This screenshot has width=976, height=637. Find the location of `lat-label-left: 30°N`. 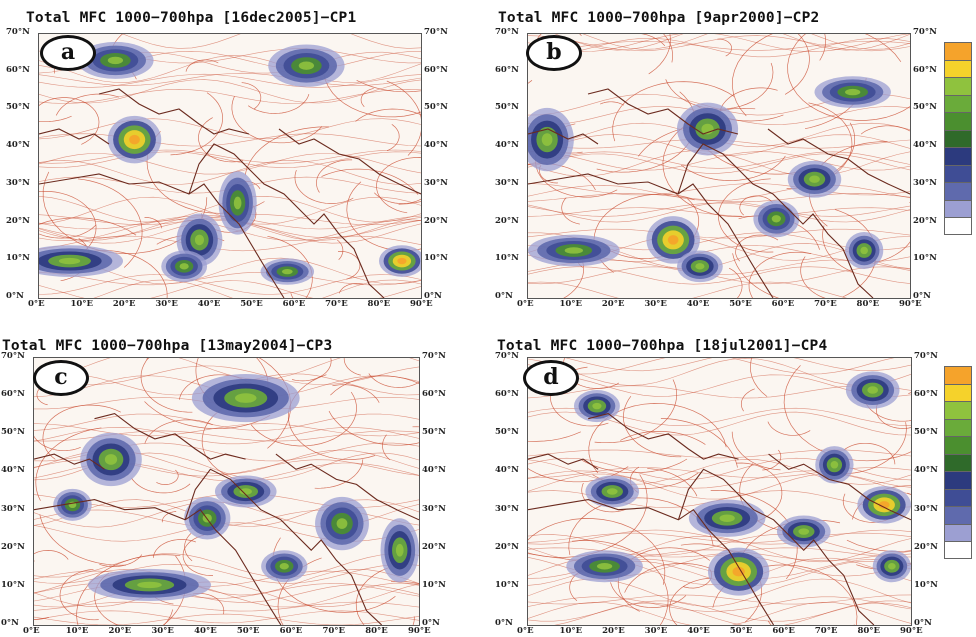

lat-label-left: 30°N is located at coordinates (18, 182).